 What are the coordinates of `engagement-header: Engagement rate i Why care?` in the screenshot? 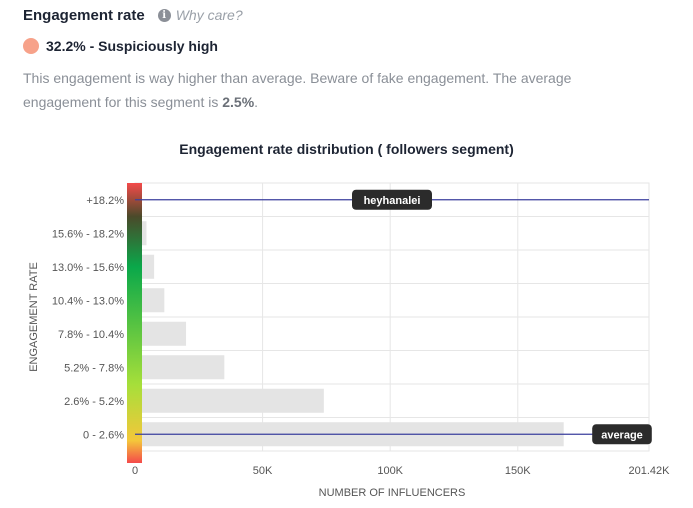 It's located at (133, 15).